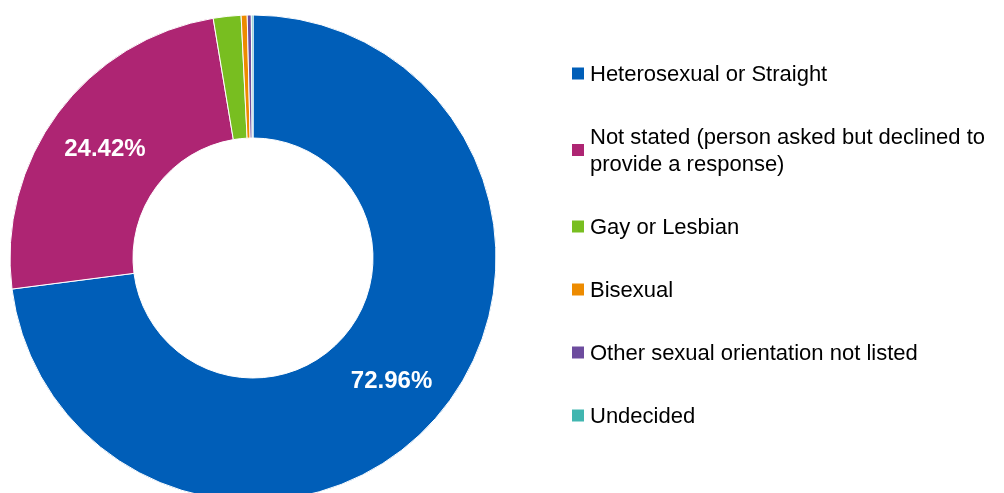  I want to click on legend-label: Undecided, so click(643, 415).